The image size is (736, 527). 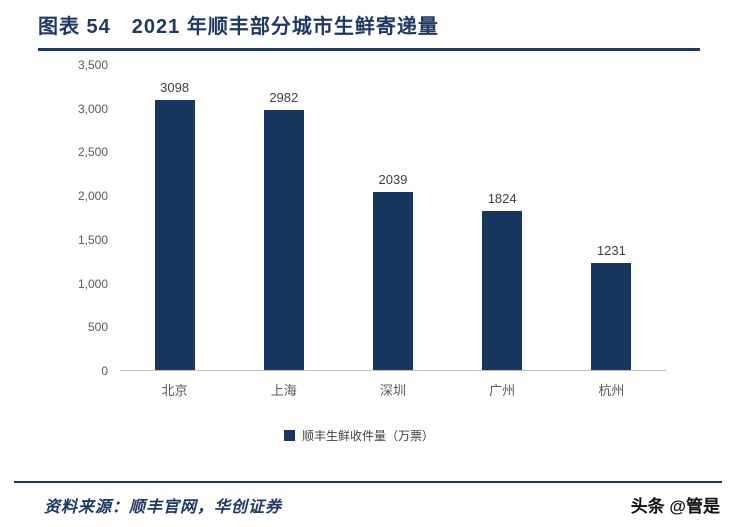 What do you see at coordinates (92, 65) in the screenshot?
I see `y-tick-label: 3,500` at bounding box center [92, 65].